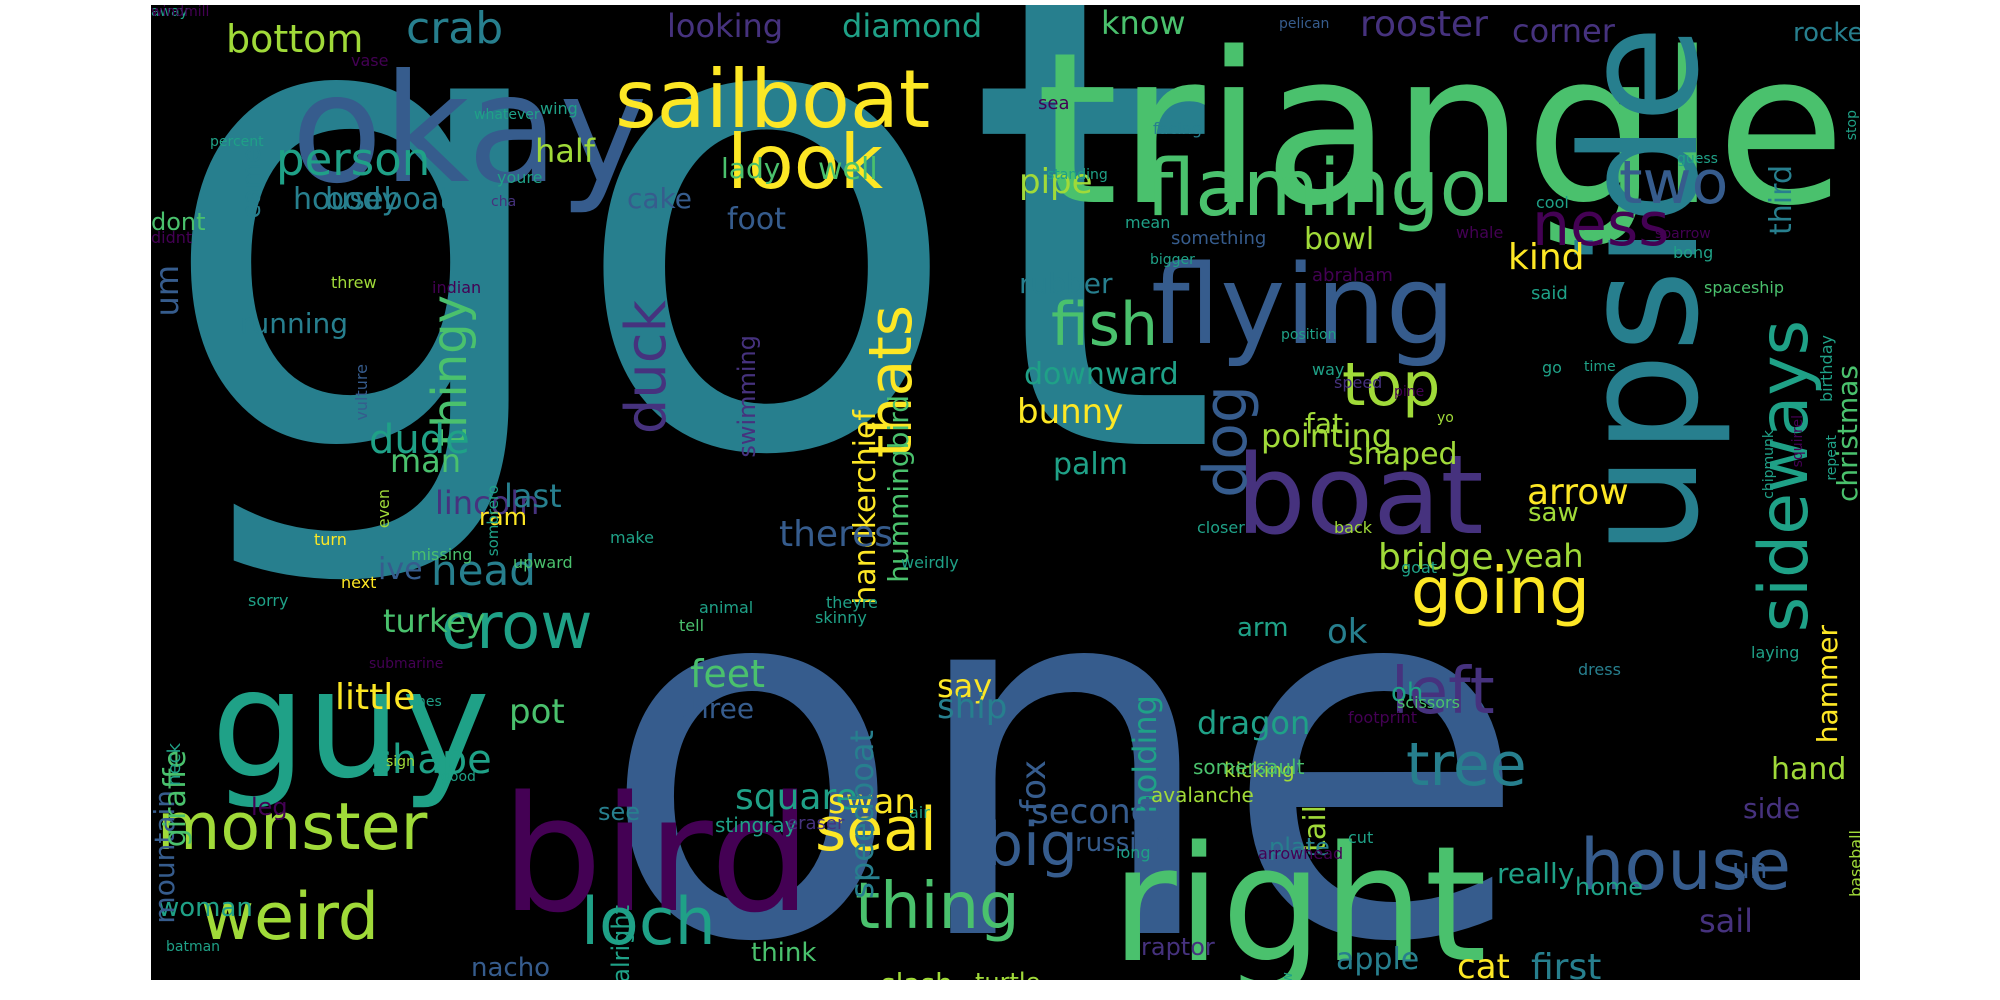 This screenshot has height=1000, width=2000. I want to click on word-192: submarine, so click(406, 664).